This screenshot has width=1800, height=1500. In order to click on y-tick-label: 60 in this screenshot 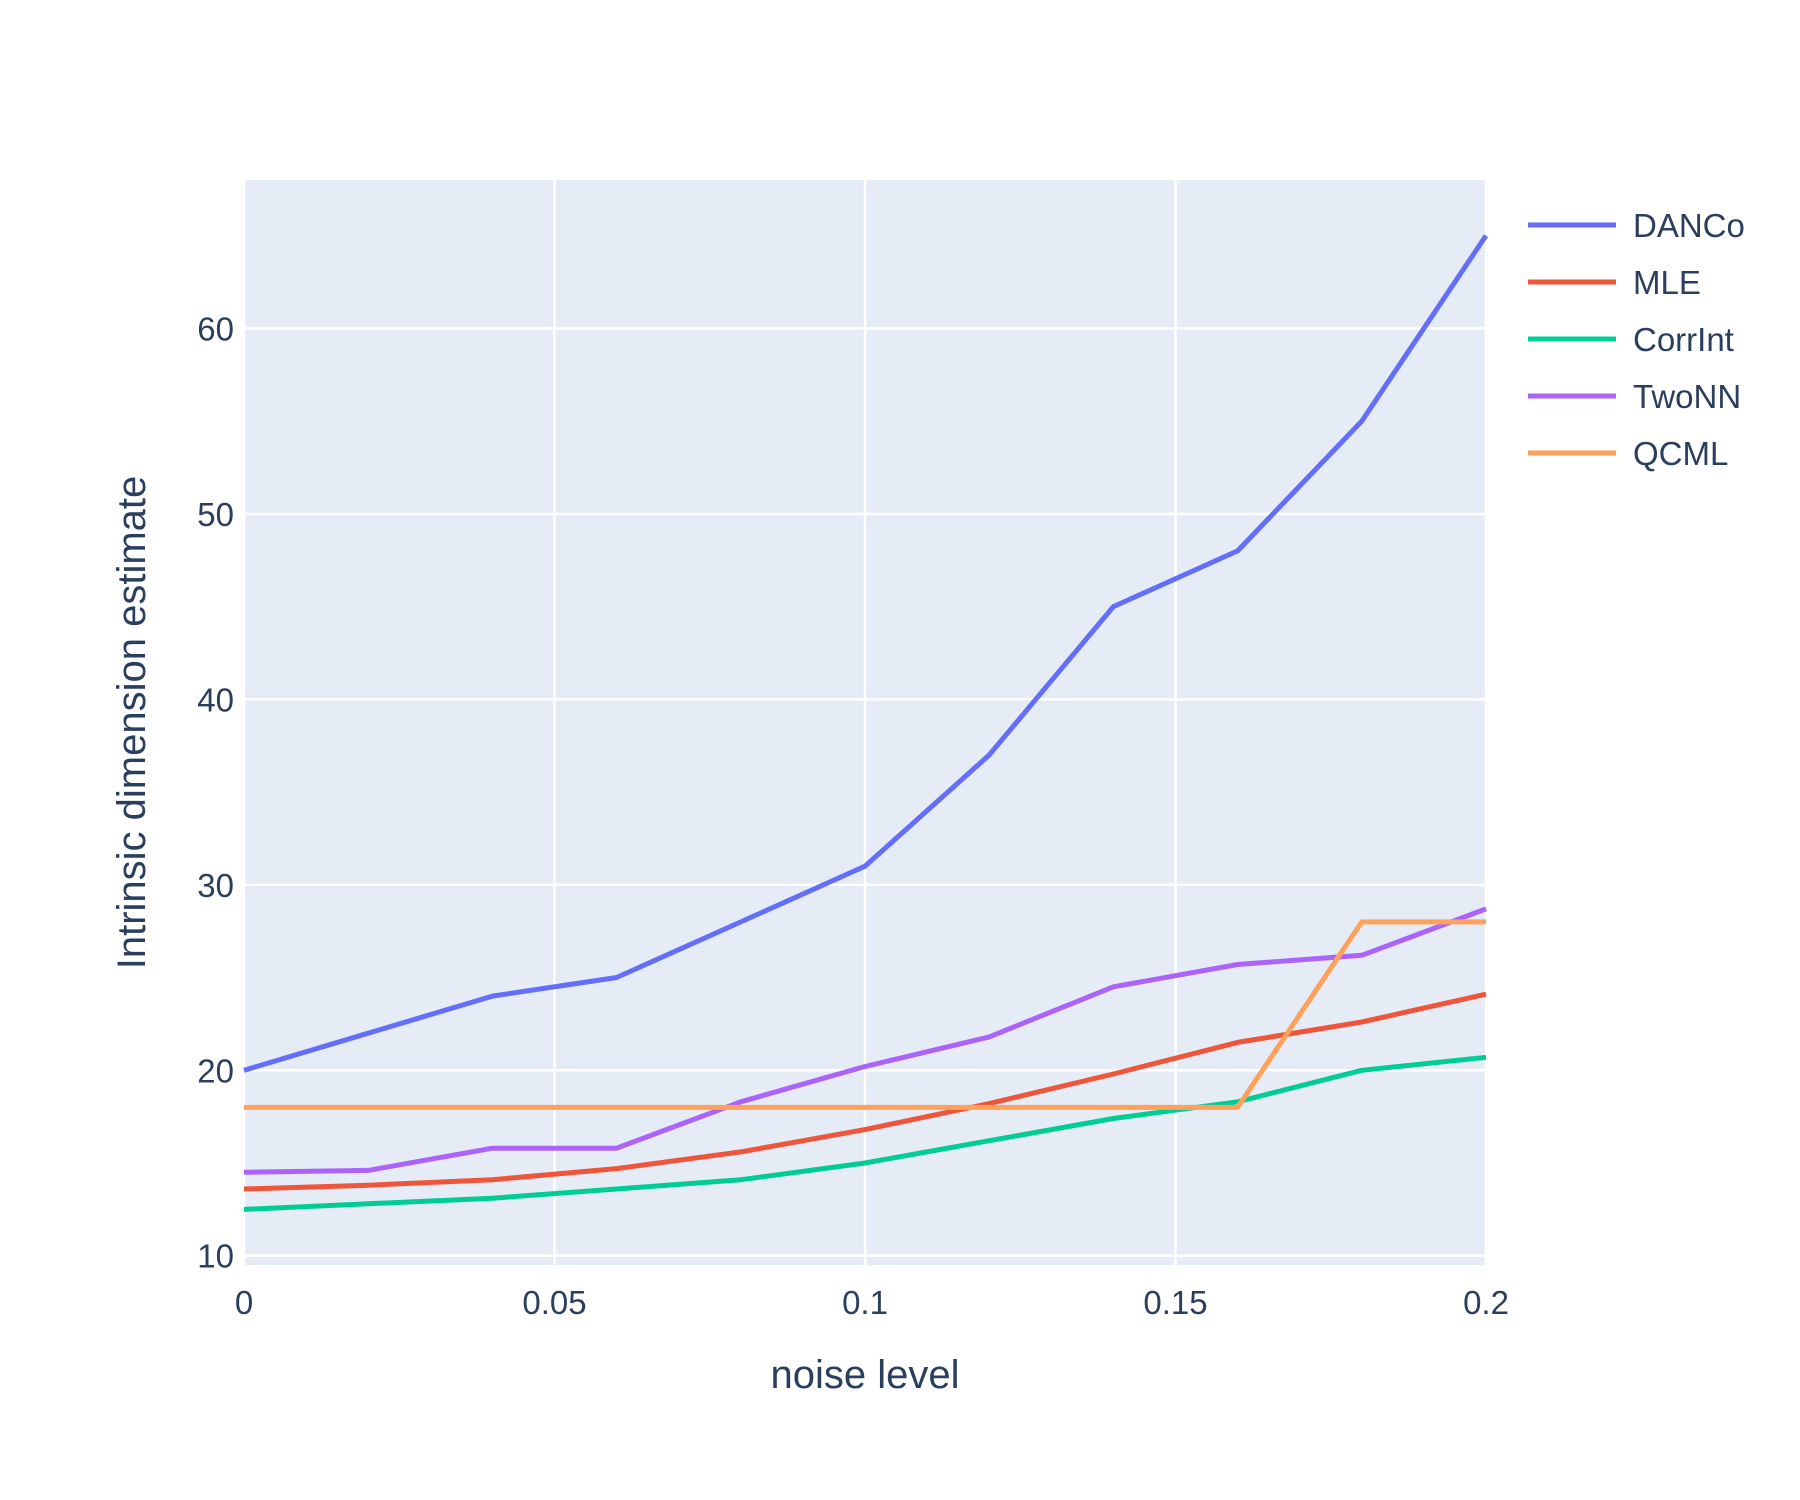, I will do `click(215, 328)`.